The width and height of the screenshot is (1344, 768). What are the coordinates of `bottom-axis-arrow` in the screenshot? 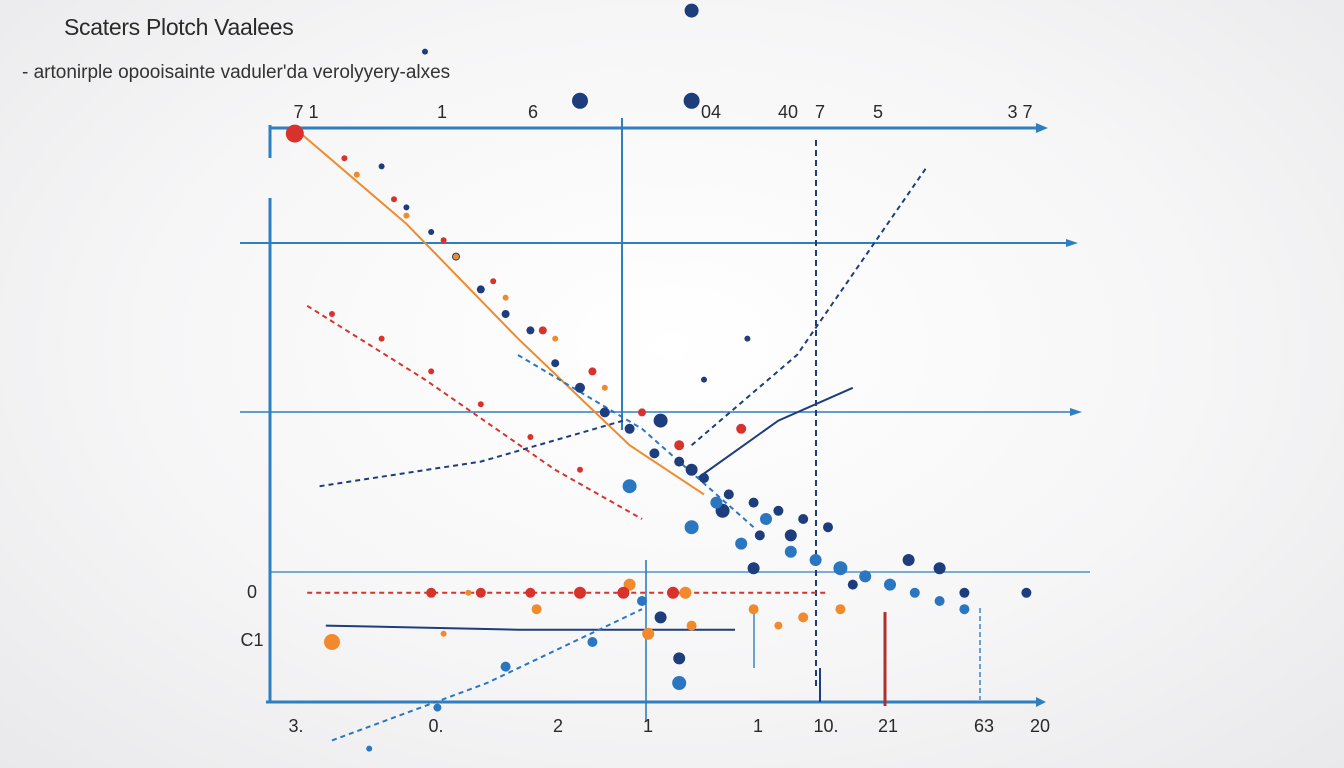 It's located at (1041, 702).